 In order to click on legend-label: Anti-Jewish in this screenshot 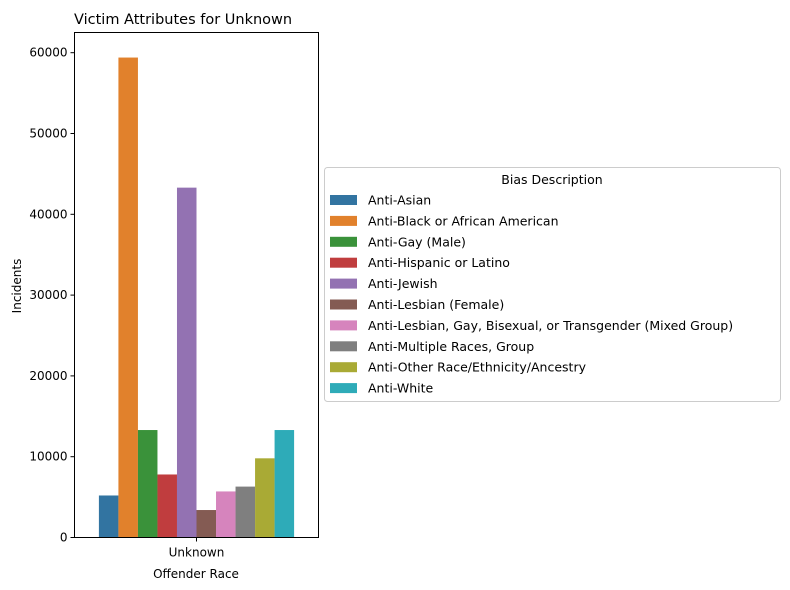, I will do `click(403, 283)`.